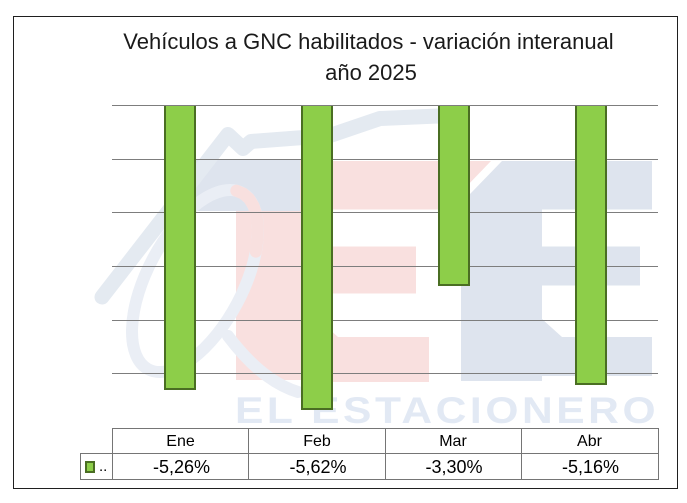 The width and height of the screenshot is (687, 503). What do you see at coordinates (447, 411) in the screenshot?
I see `svg-text: EL ESTACIONERO` at bounding box center [447, 411].